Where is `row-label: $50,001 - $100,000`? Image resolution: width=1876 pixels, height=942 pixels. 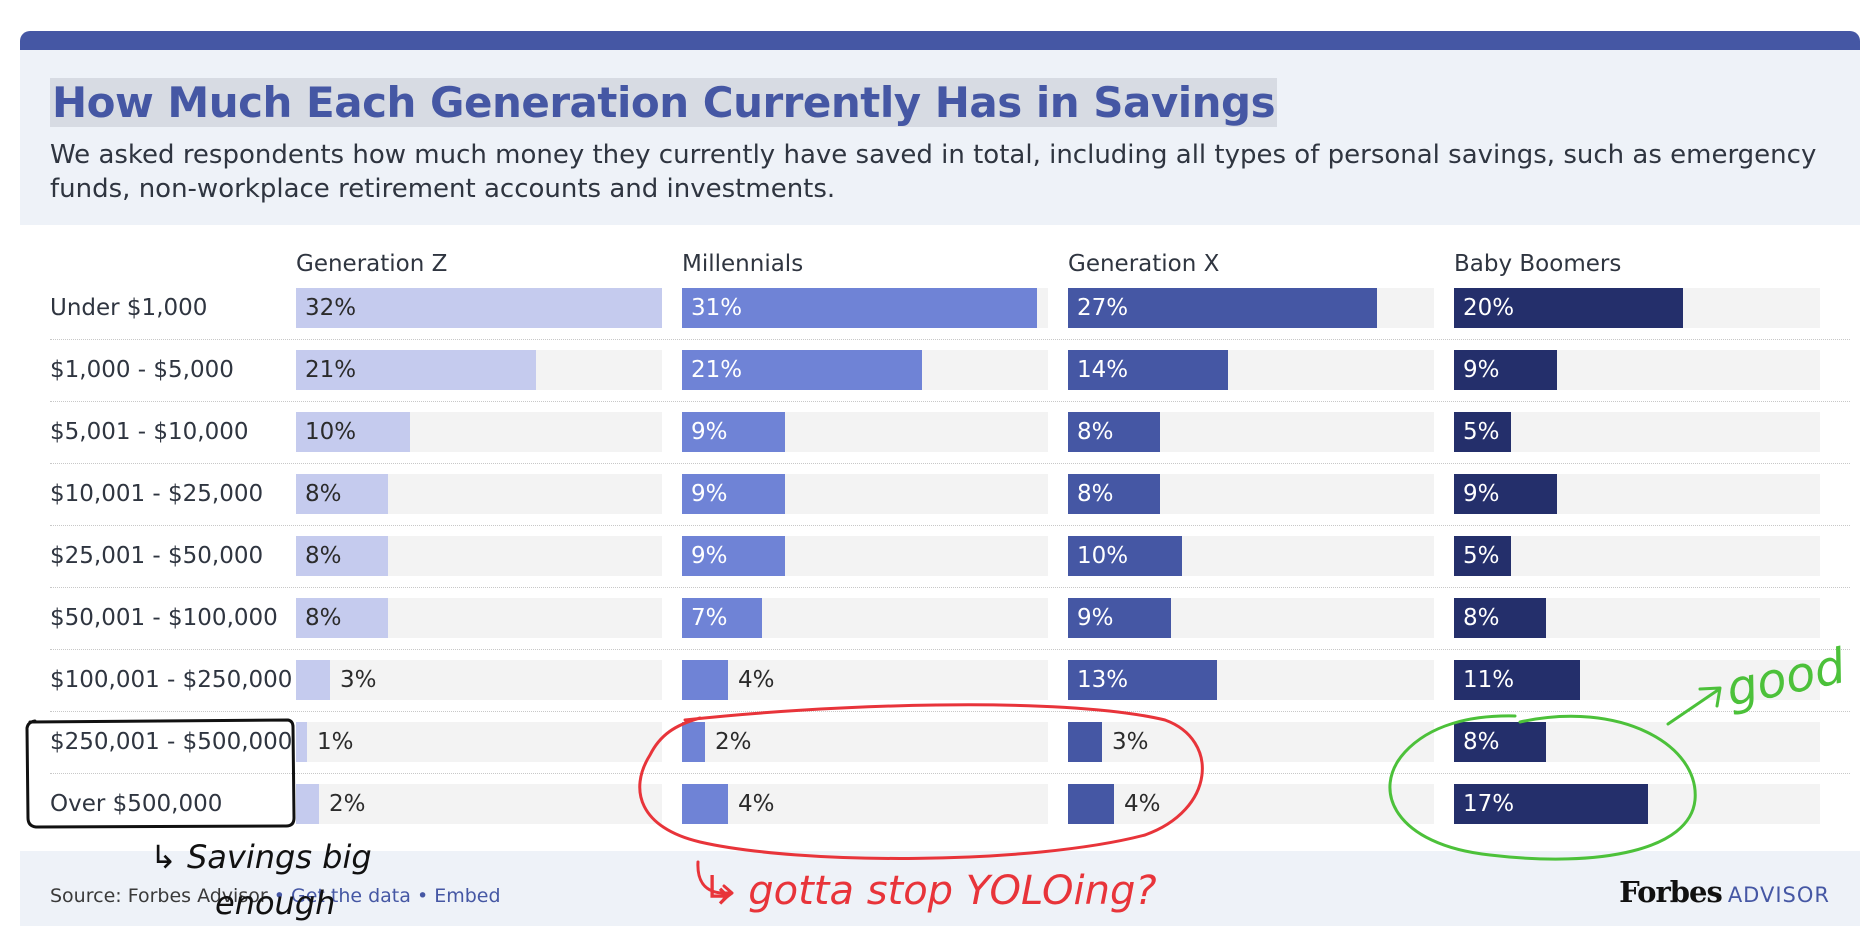 row-label: $50,001 - $100,000 is located at coordinates (164, 618).